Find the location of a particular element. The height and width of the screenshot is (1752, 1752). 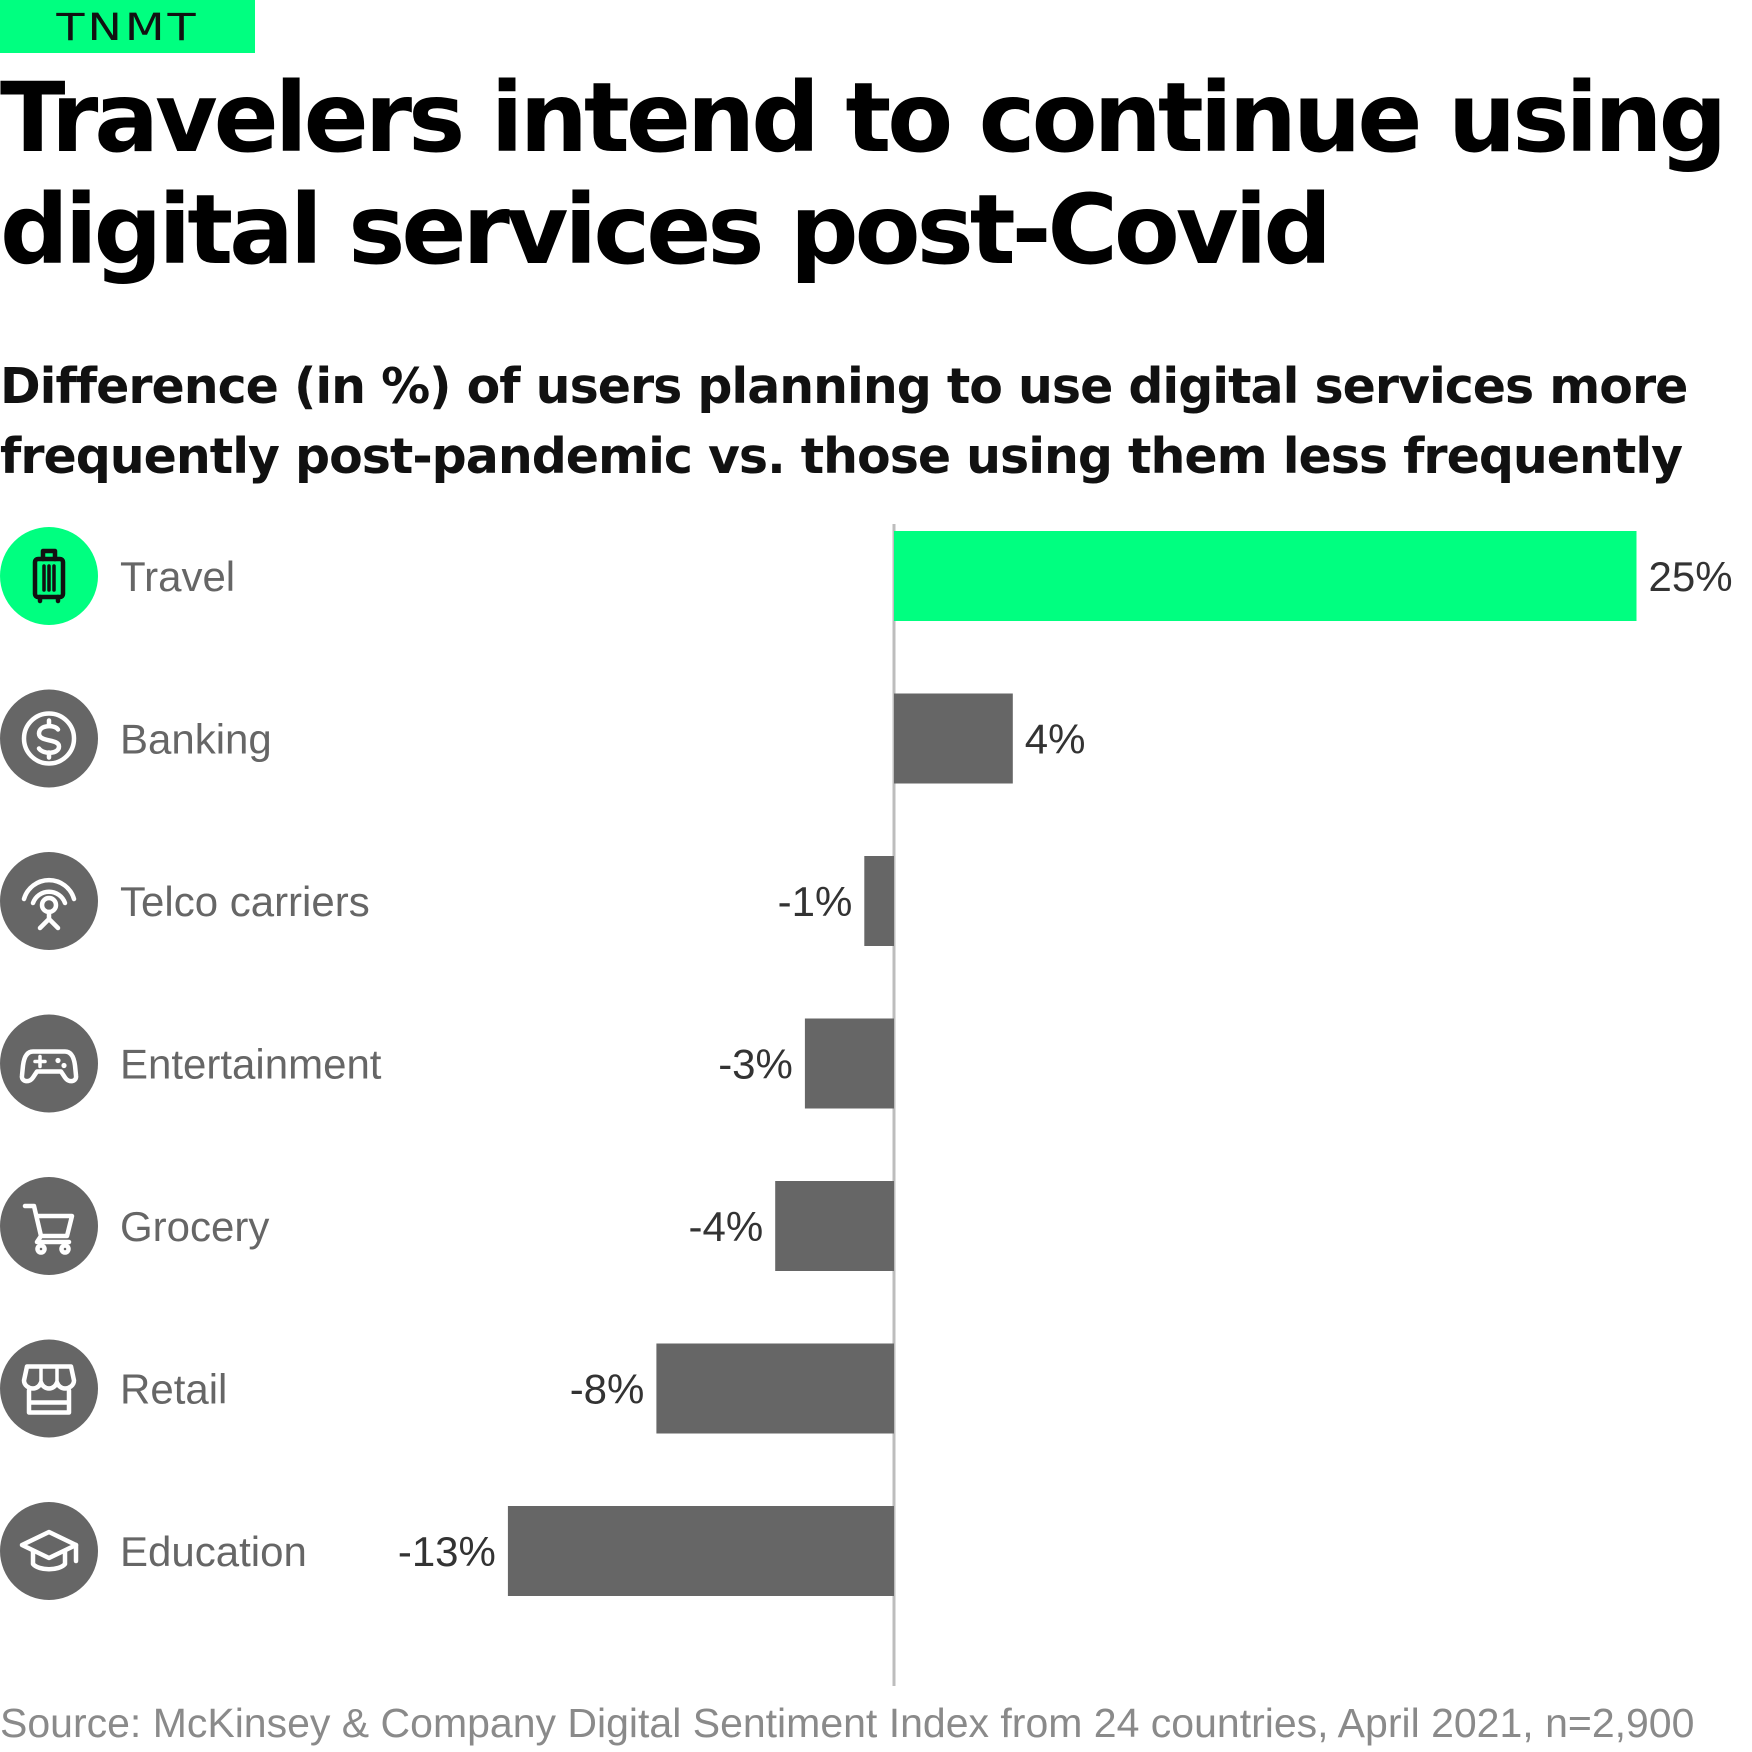

value-label-entertainment: -3% is located at coordinates (755, 1064).